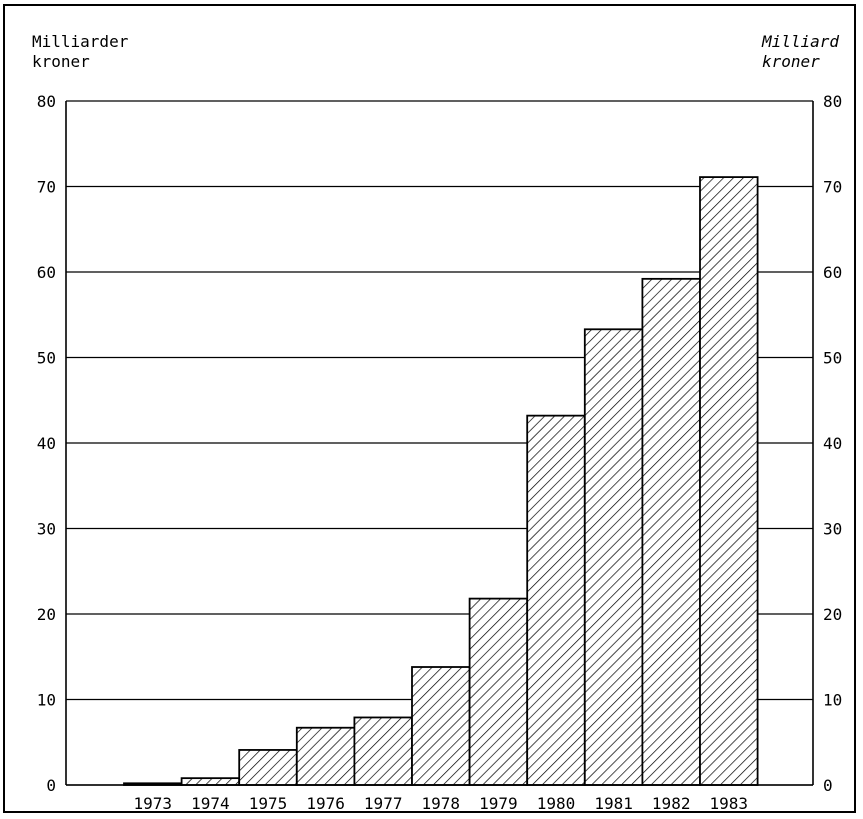  What do you see at coordinates (61, 61) in the screenshot?
I see `y-axis-label-left-line2: kroner` at bounding box center [61, 61].